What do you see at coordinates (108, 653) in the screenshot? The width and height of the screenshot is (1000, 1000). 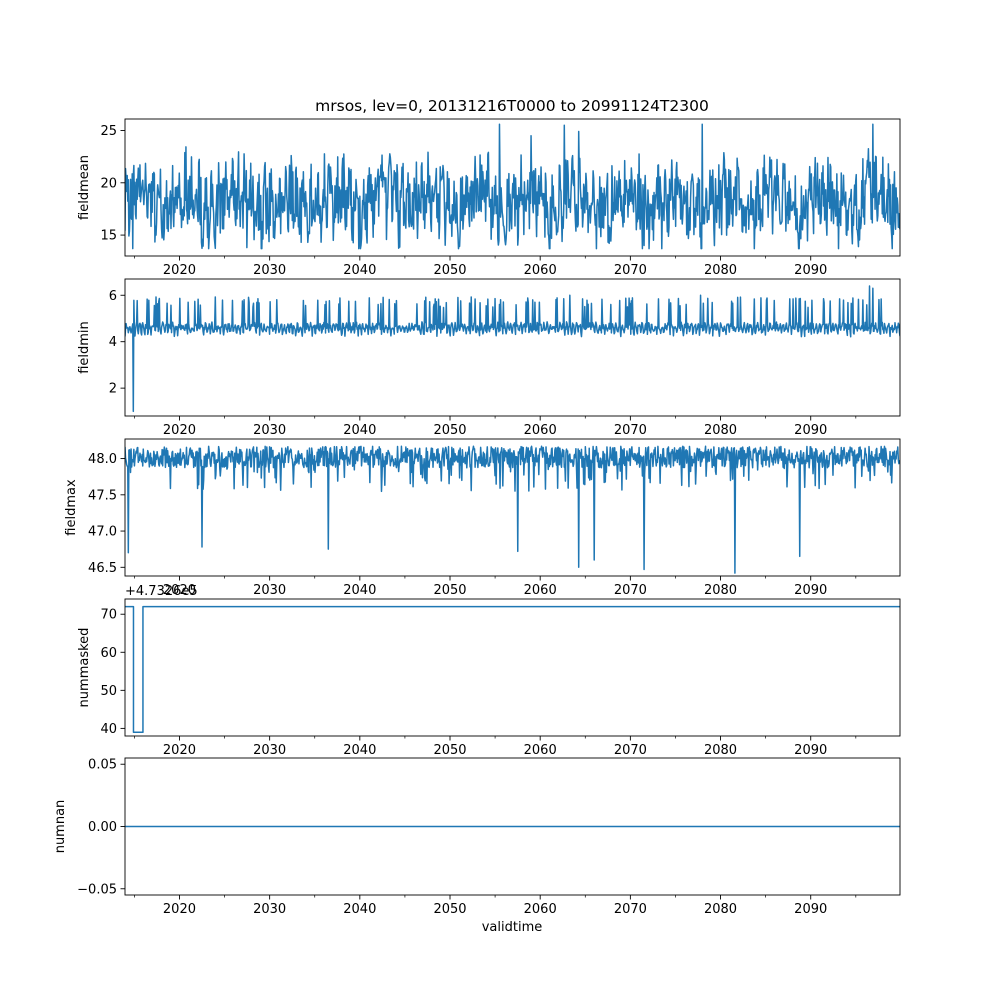 I see `nummasked-y-tick-label: 60` at bounding box center [108, 653].